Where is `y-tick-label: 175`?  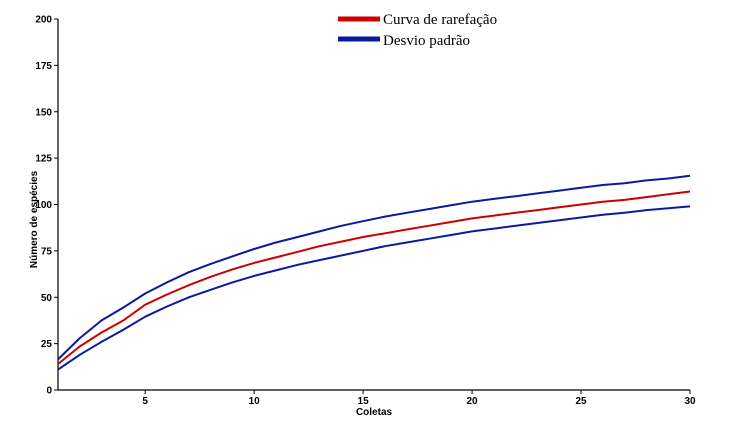
y-tick-label: 175 is located at coordinates (43, 66).